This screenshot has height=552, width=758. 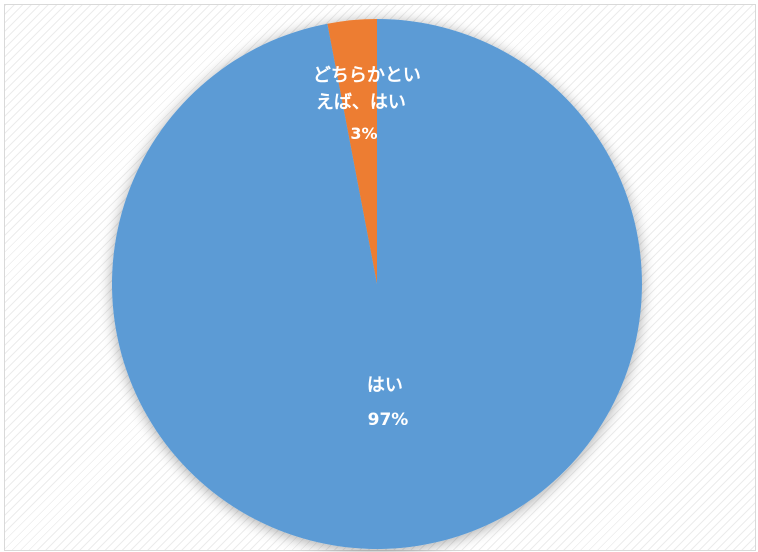 What do you see at coordinates (388, 420) in the screenshot?
I see `data-label-percent: 97%` at bounding box center [388, 420].